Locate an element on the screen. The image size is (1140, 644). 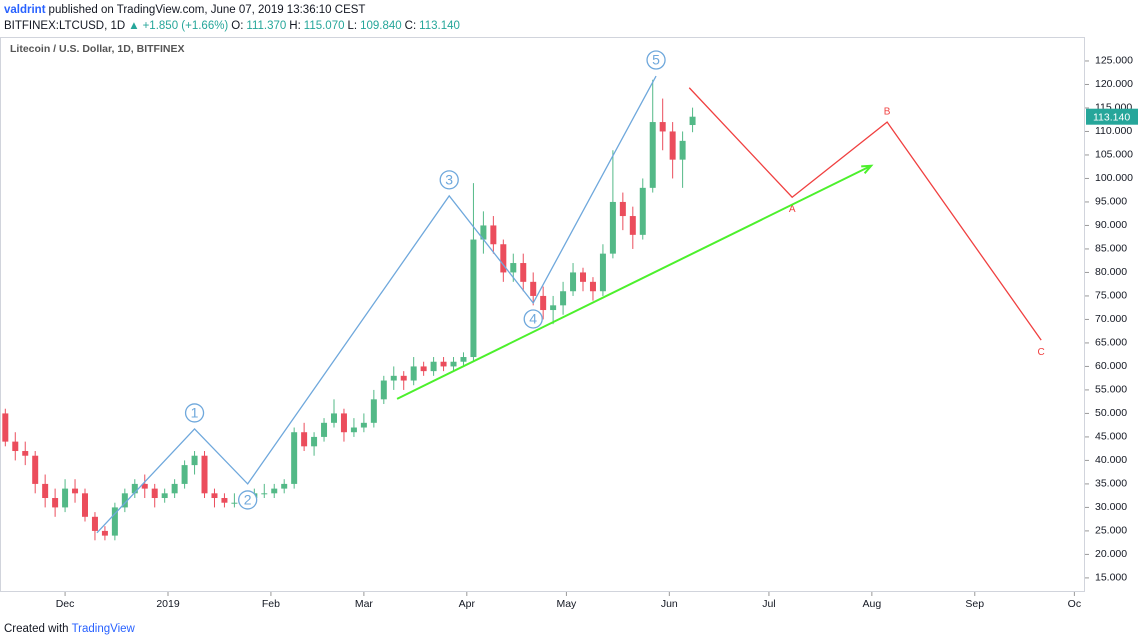
y-tick-label: 25.000 is located at coordinates (1111, 531).